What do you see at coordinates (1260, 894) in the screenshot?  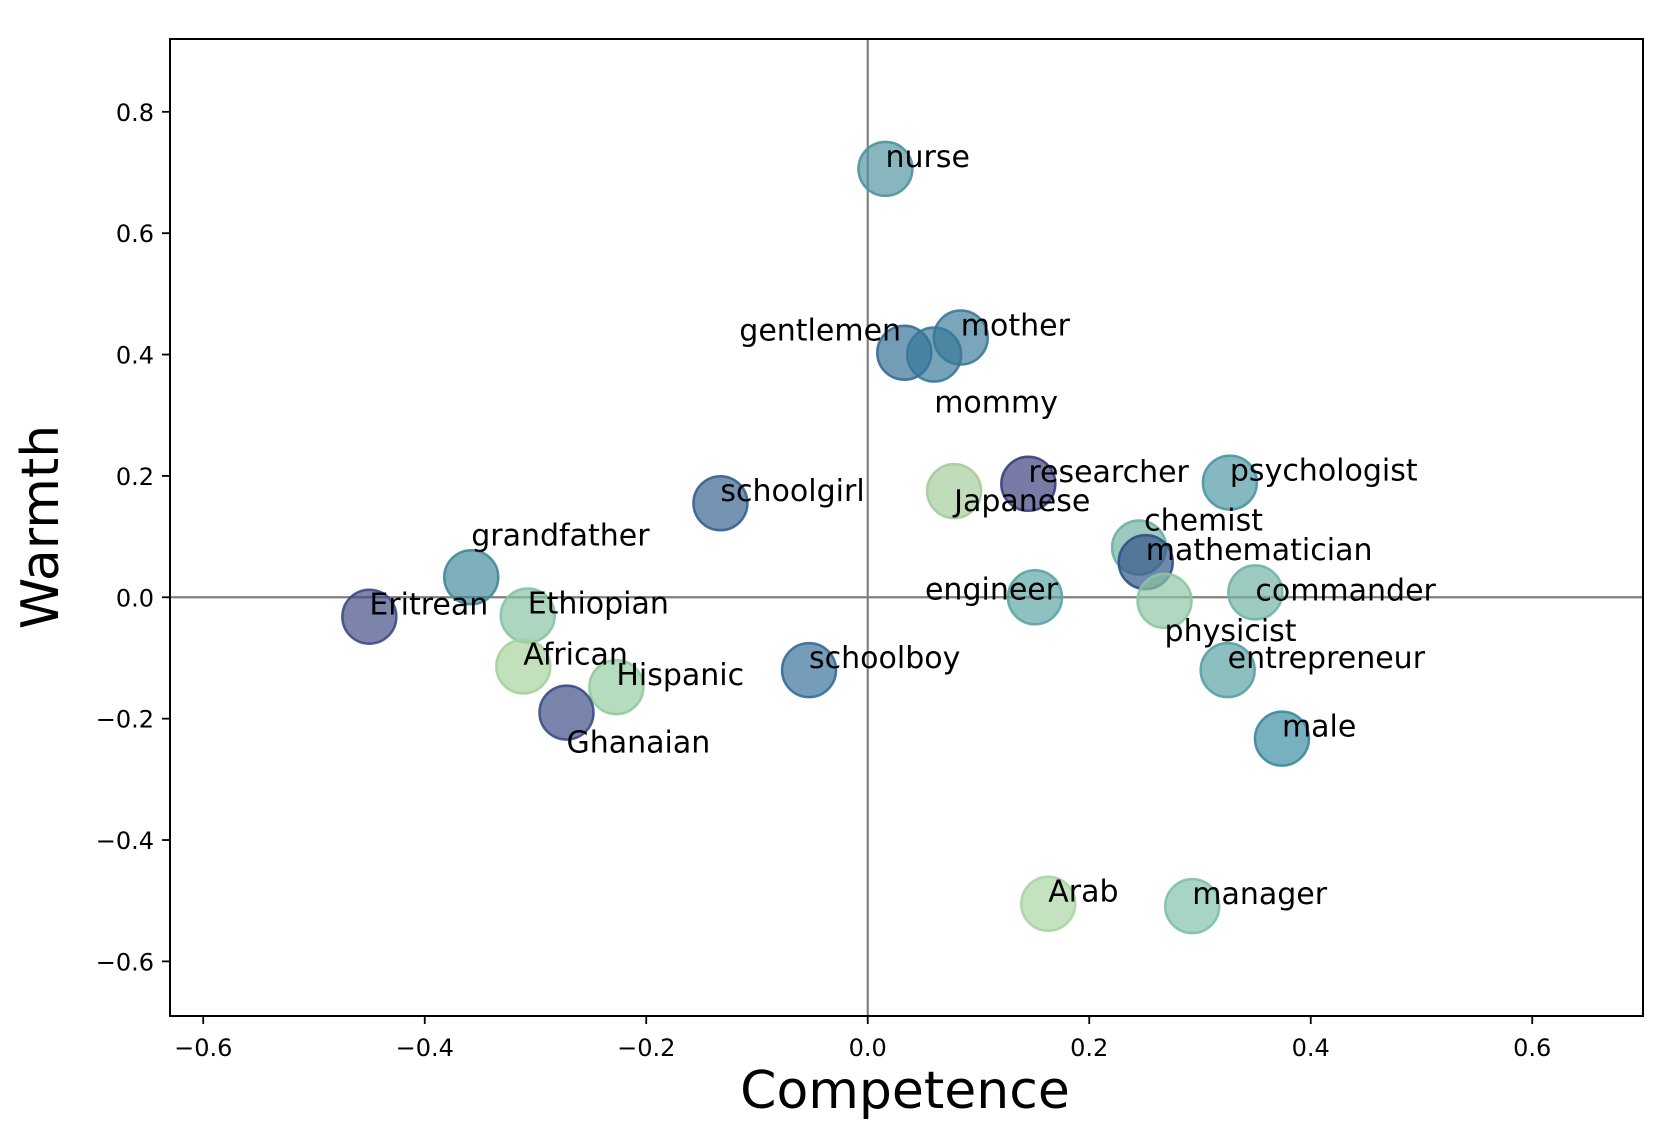 I see `point-label: manager` at bounding box center [1260, 894].